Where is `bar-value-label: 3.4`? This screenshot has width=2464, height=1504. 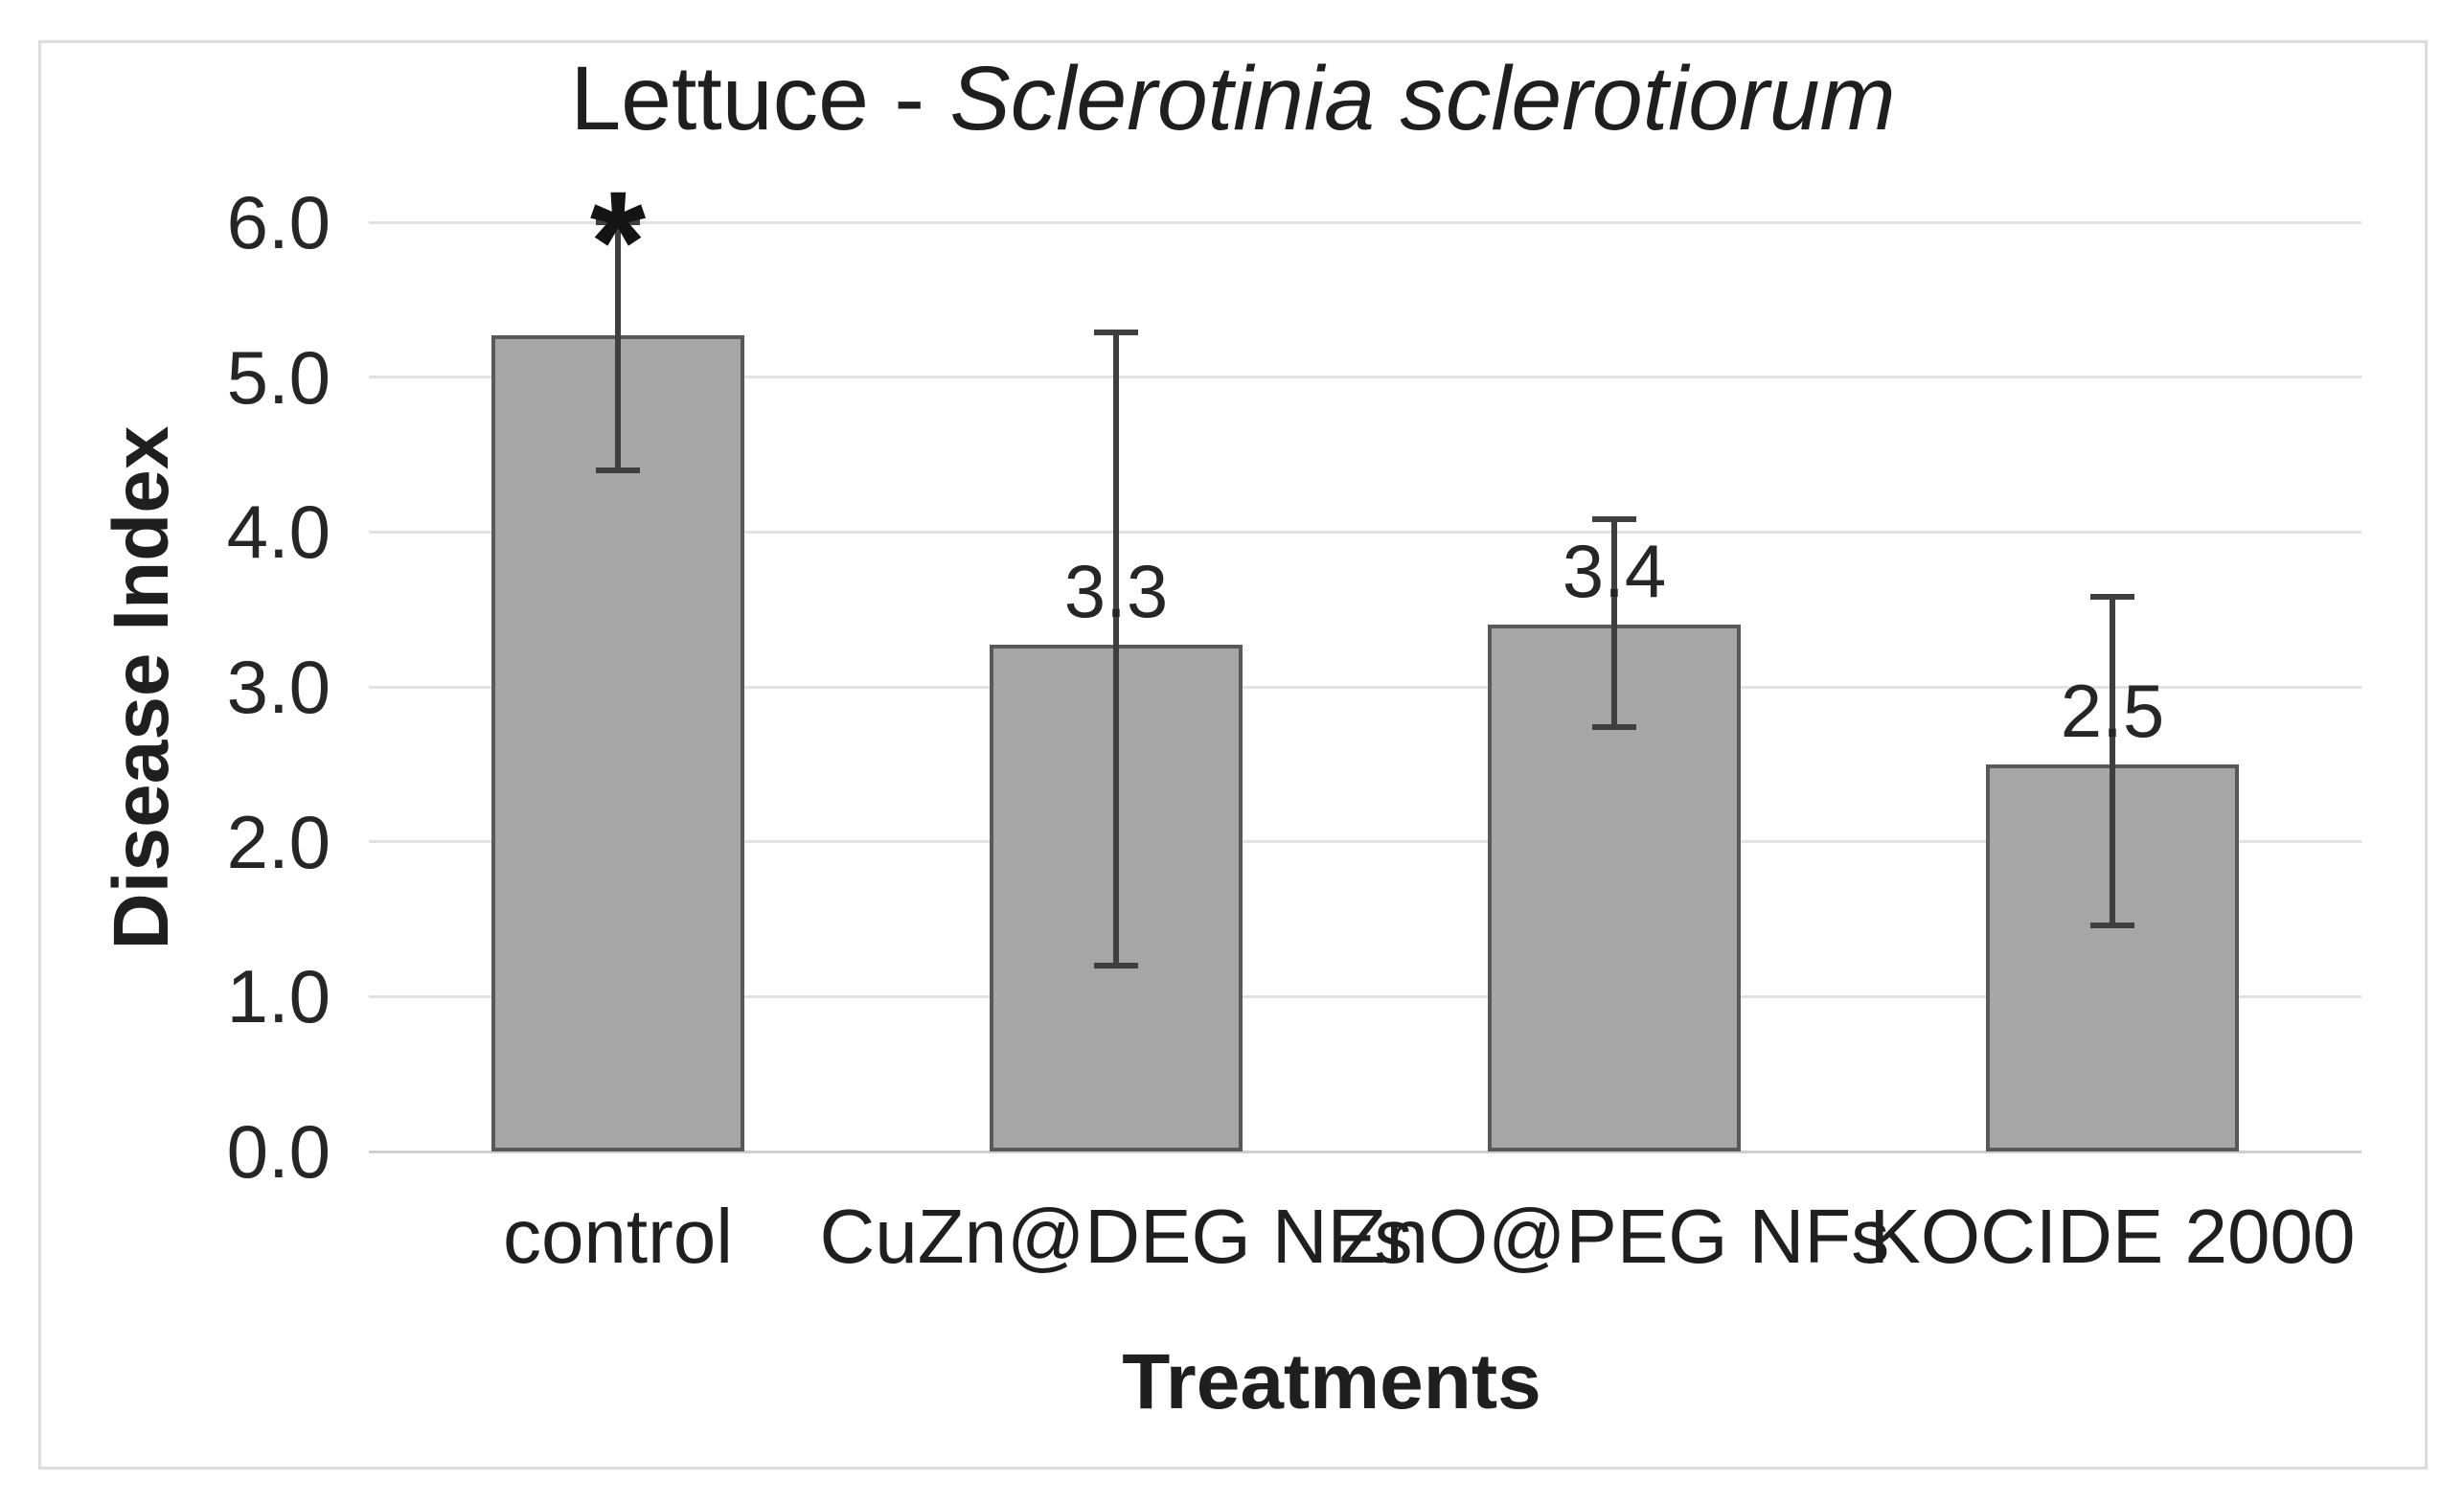
bar-value-label: 3.4 is located at coordinates (1614, 571).